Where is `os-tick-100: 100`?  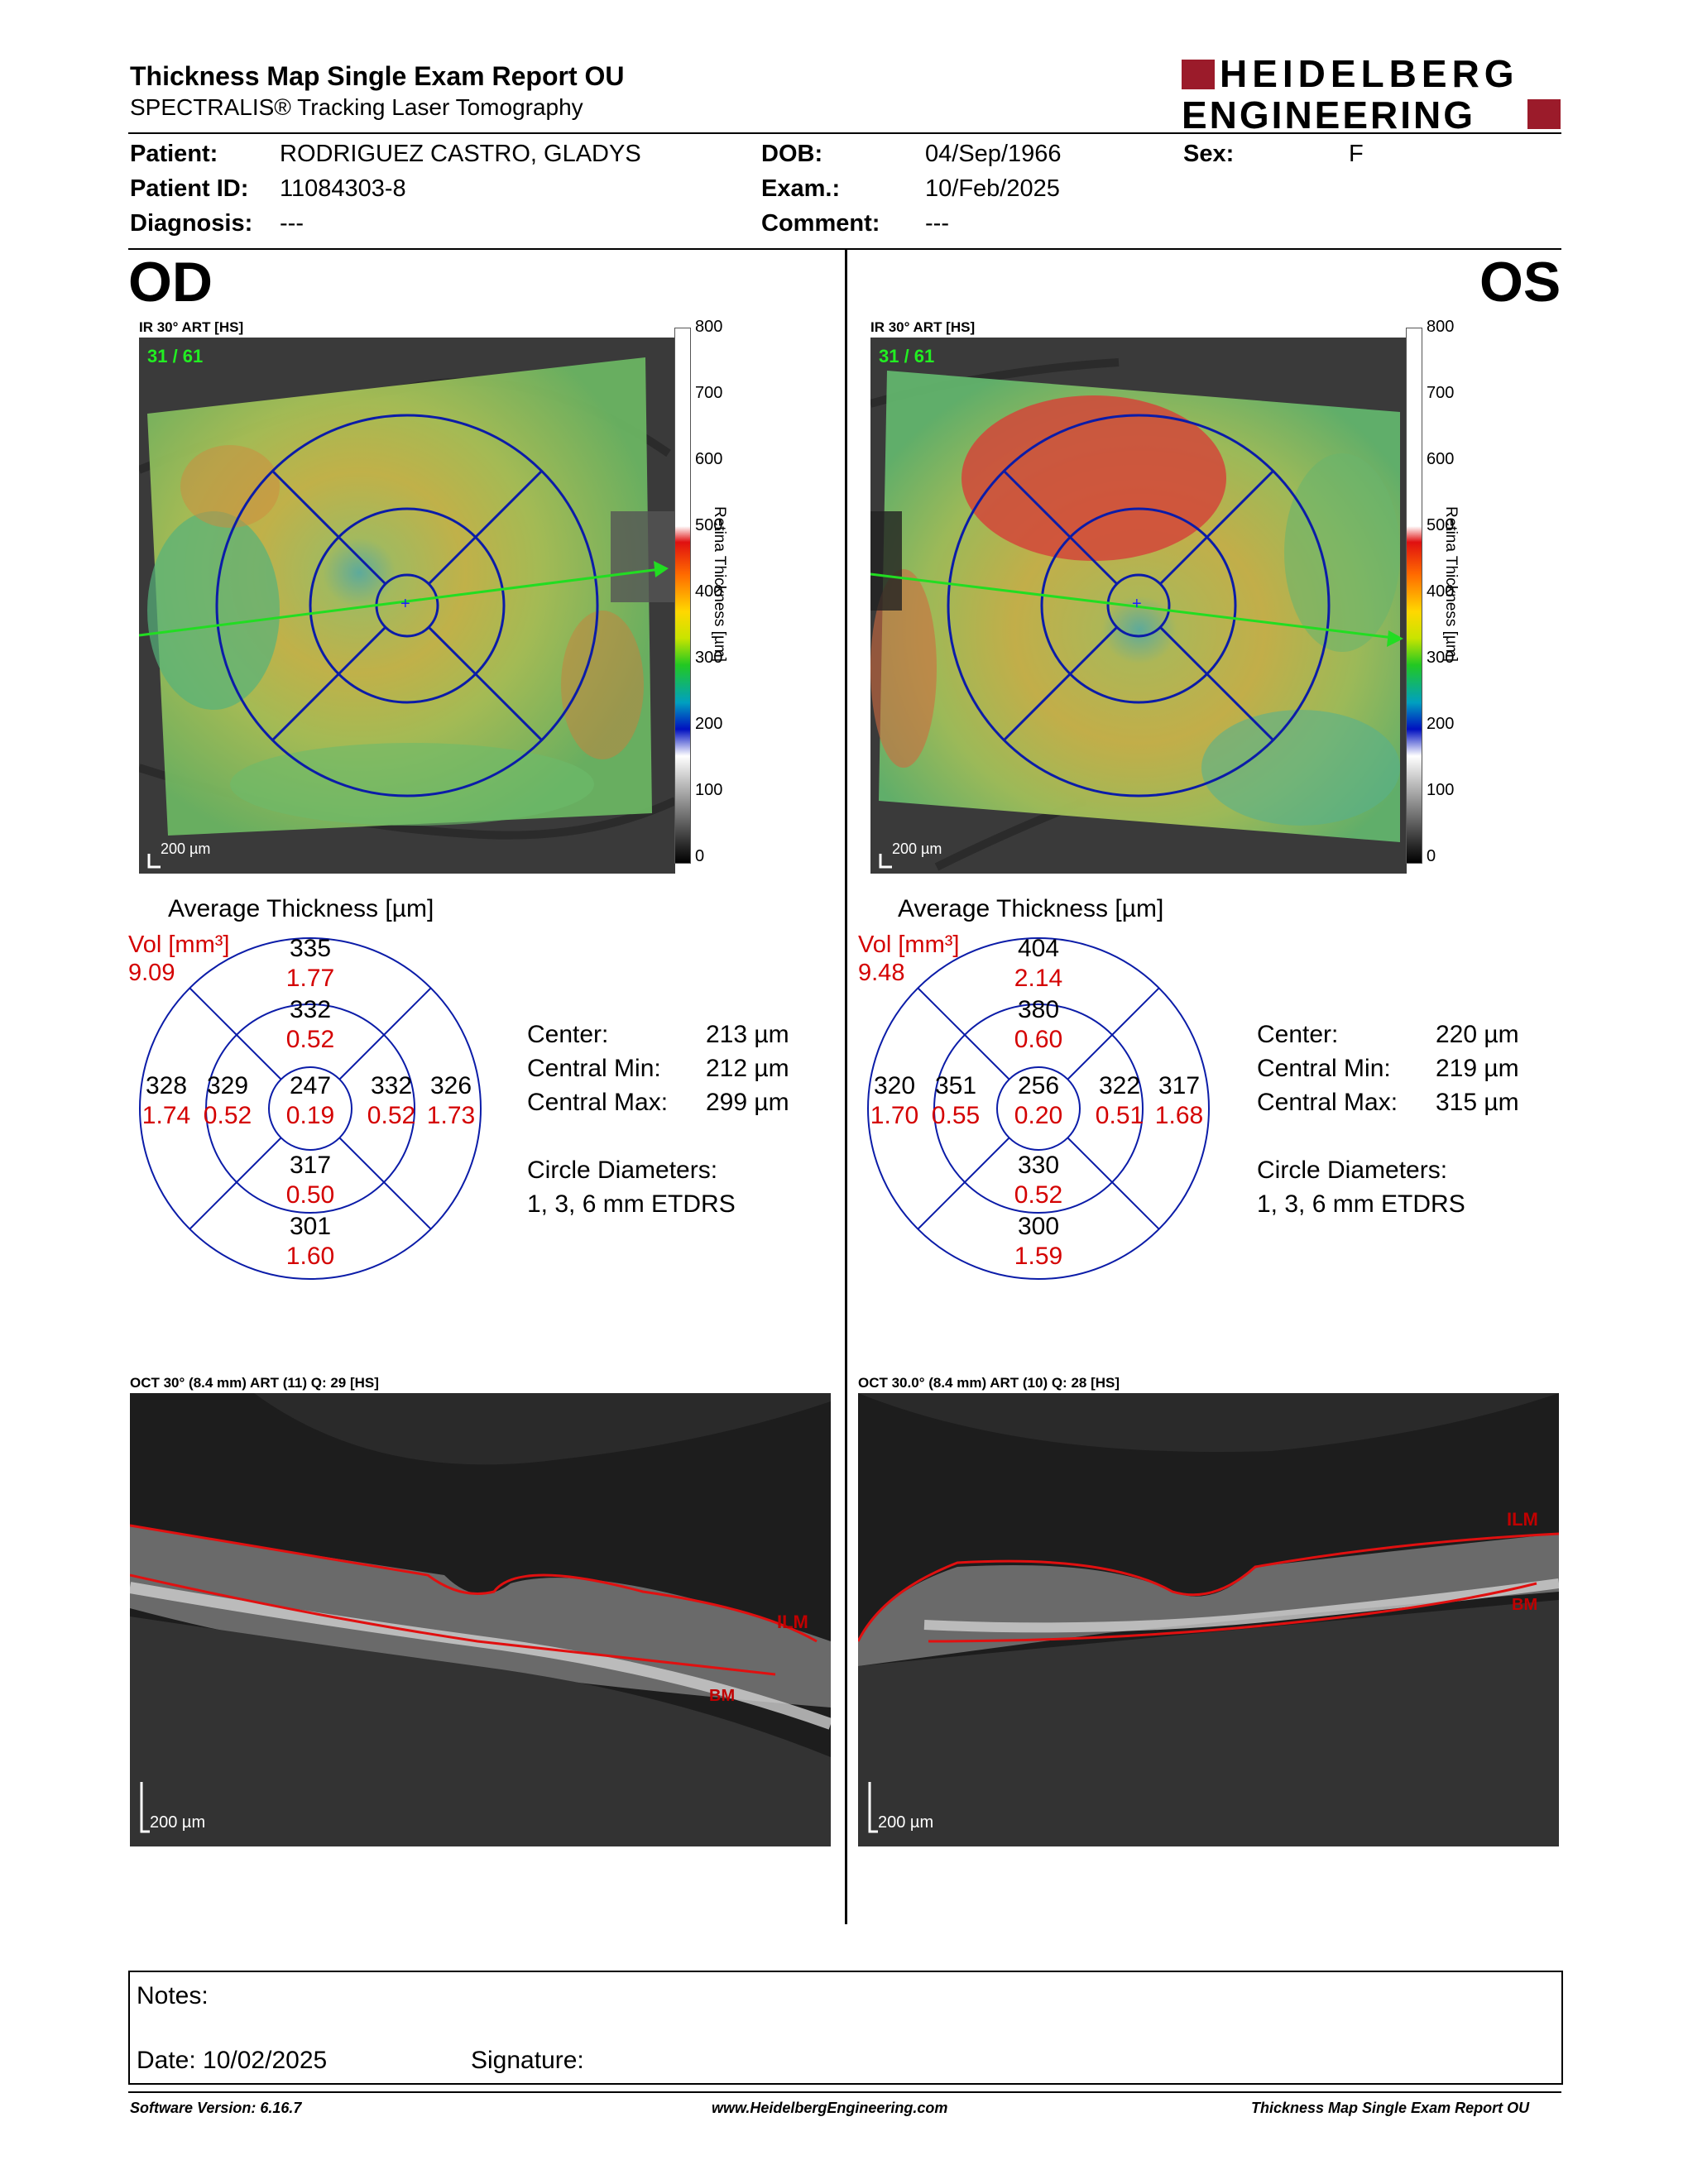
os-tick-100: 100 is located at coordinates (1441, 790).